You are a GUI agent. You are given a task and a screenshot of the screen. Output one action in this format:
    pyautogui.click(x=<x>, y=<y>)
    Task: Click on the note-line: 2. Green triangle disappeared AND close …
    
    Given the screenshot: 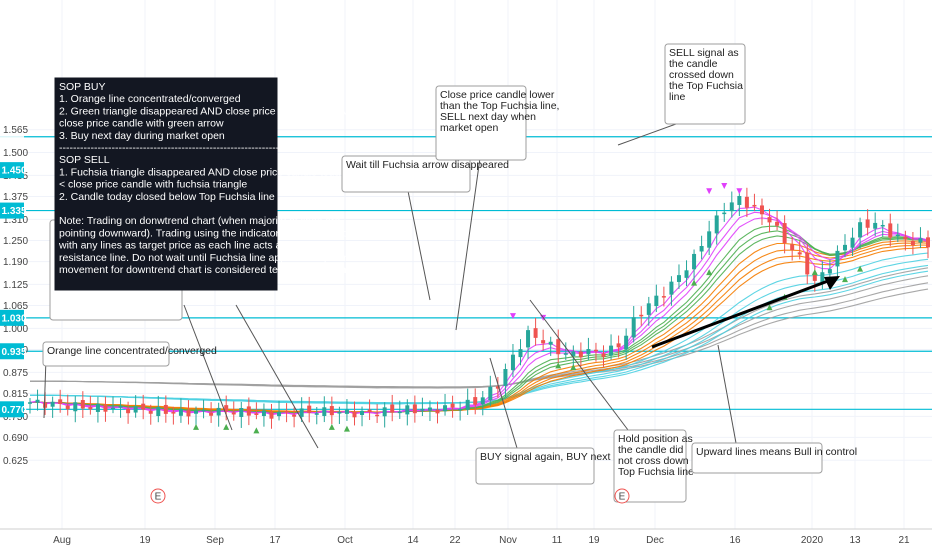 What is the action you would take?
    pyautogui.click(x=219, y=111)
    